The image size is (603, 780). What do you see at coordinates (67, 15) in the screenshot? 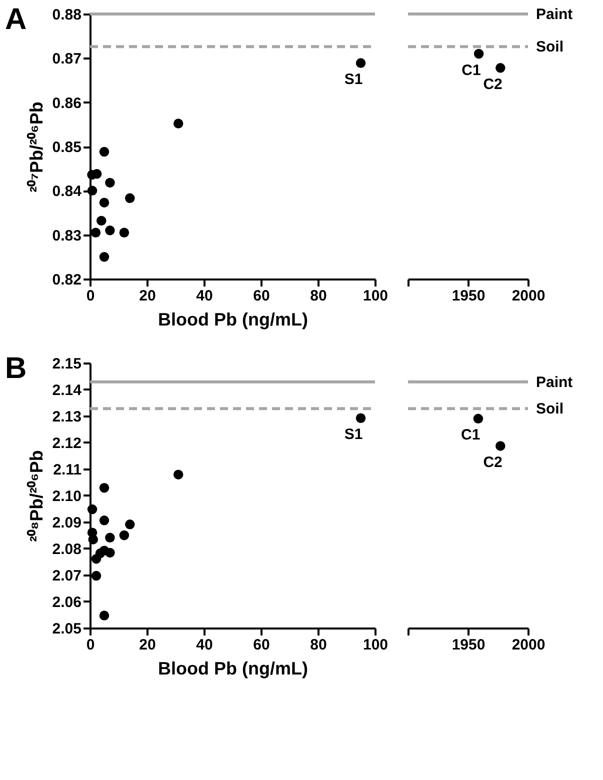
I see `y-tick-label: 0.88` at bounding box center [67, 15].